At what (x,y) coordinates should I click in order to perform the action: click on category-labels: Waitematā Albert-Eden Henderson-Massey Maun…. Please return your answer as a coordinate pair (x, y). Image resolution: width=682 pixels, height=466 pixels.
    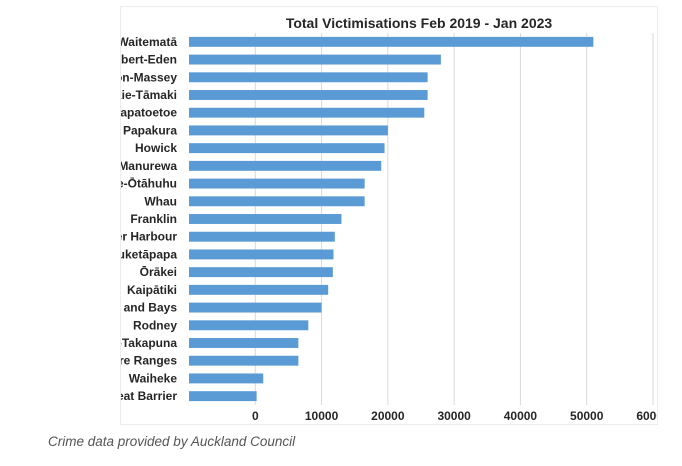
    Looking at the image, I should click on (149, 219).